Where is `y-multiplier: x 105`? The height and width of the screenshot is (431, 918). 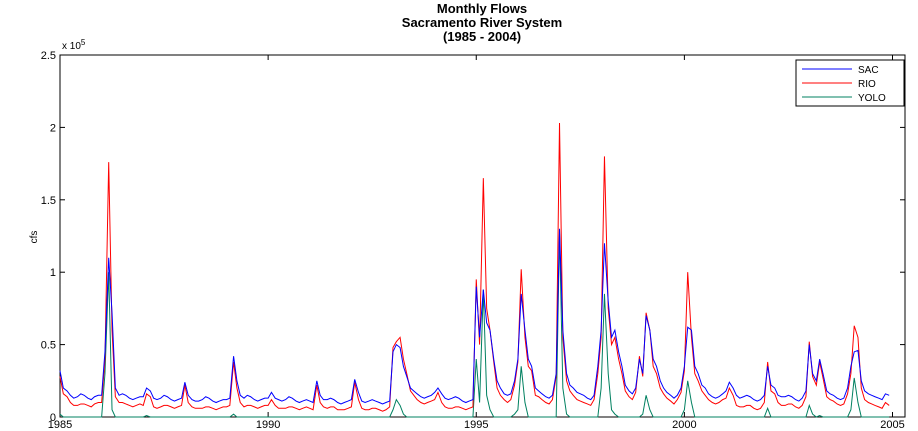
y-multiplier: x 105 is located at coordinates (74, 45).